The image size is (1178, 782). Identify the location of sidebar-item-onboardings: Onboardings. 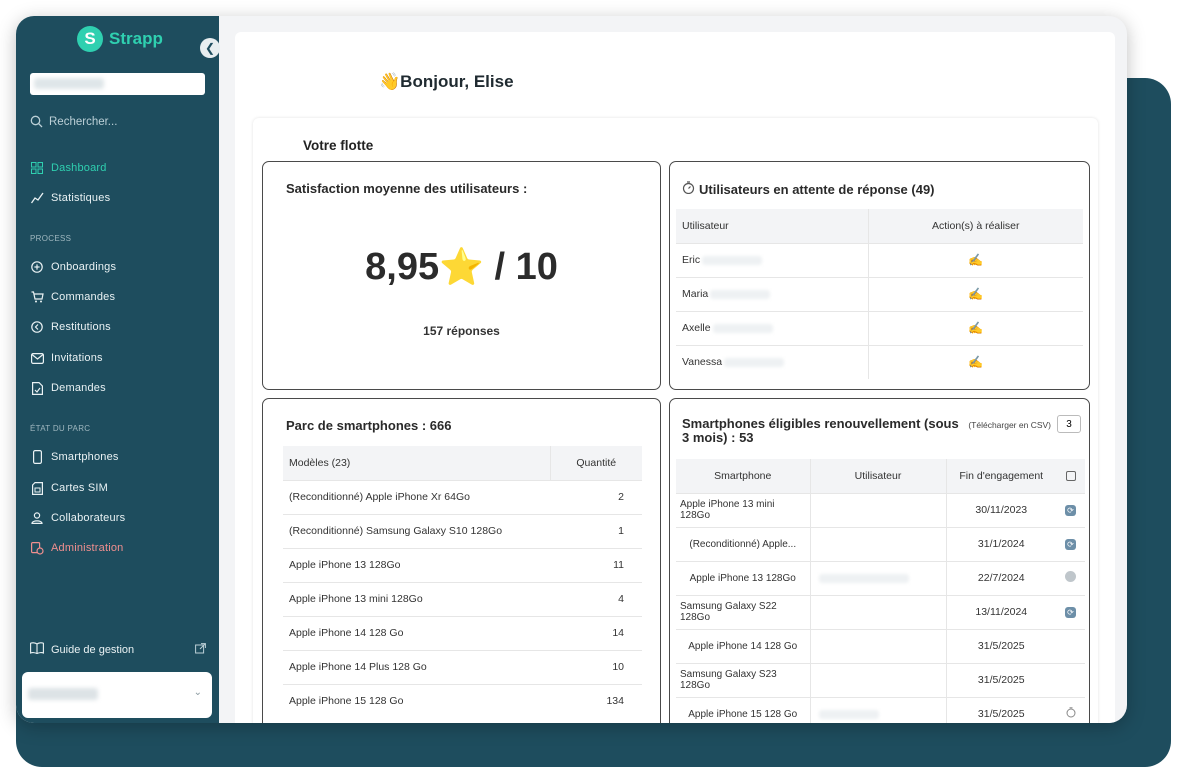
(73, 267).